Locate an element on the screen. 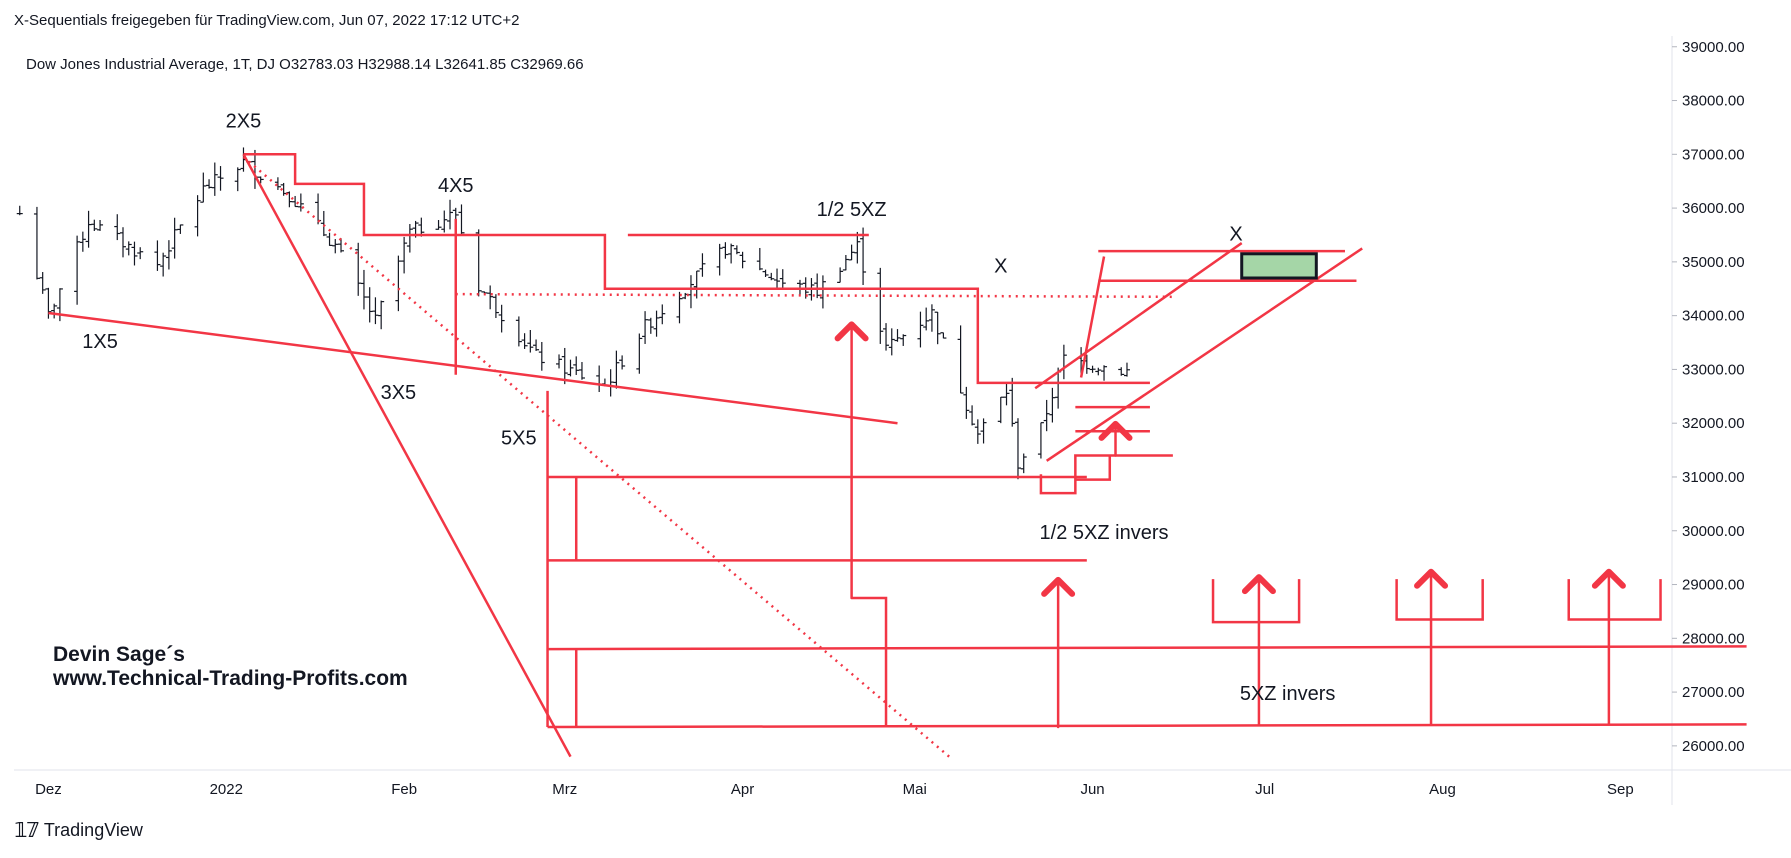  y-tick-label: 29000.00 is located at coordinates (1713, 585).